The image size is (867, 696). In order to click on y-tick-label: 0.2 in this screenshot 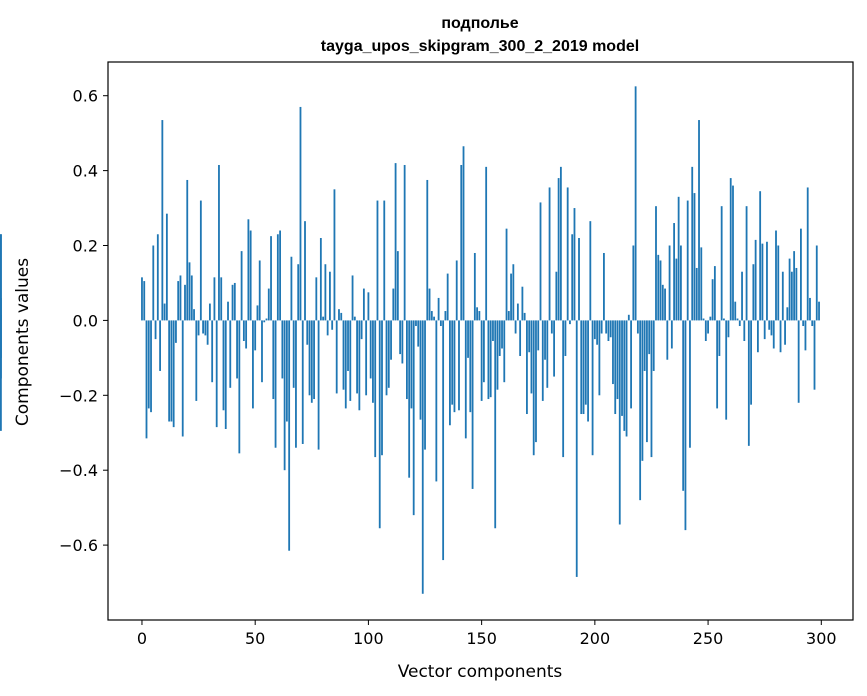, I will do `click(85, 246)`.